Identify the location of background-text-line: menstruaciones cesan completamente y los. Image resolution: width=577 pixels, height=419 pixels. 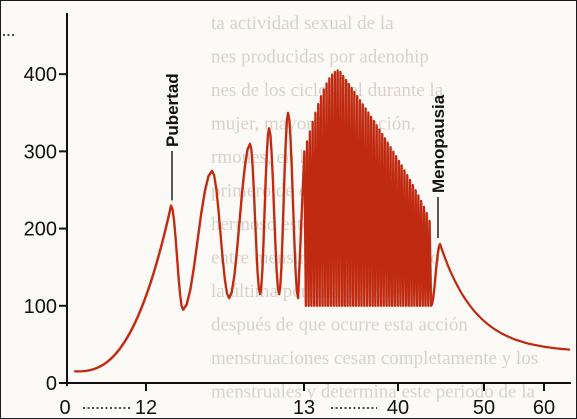
(374, 358).